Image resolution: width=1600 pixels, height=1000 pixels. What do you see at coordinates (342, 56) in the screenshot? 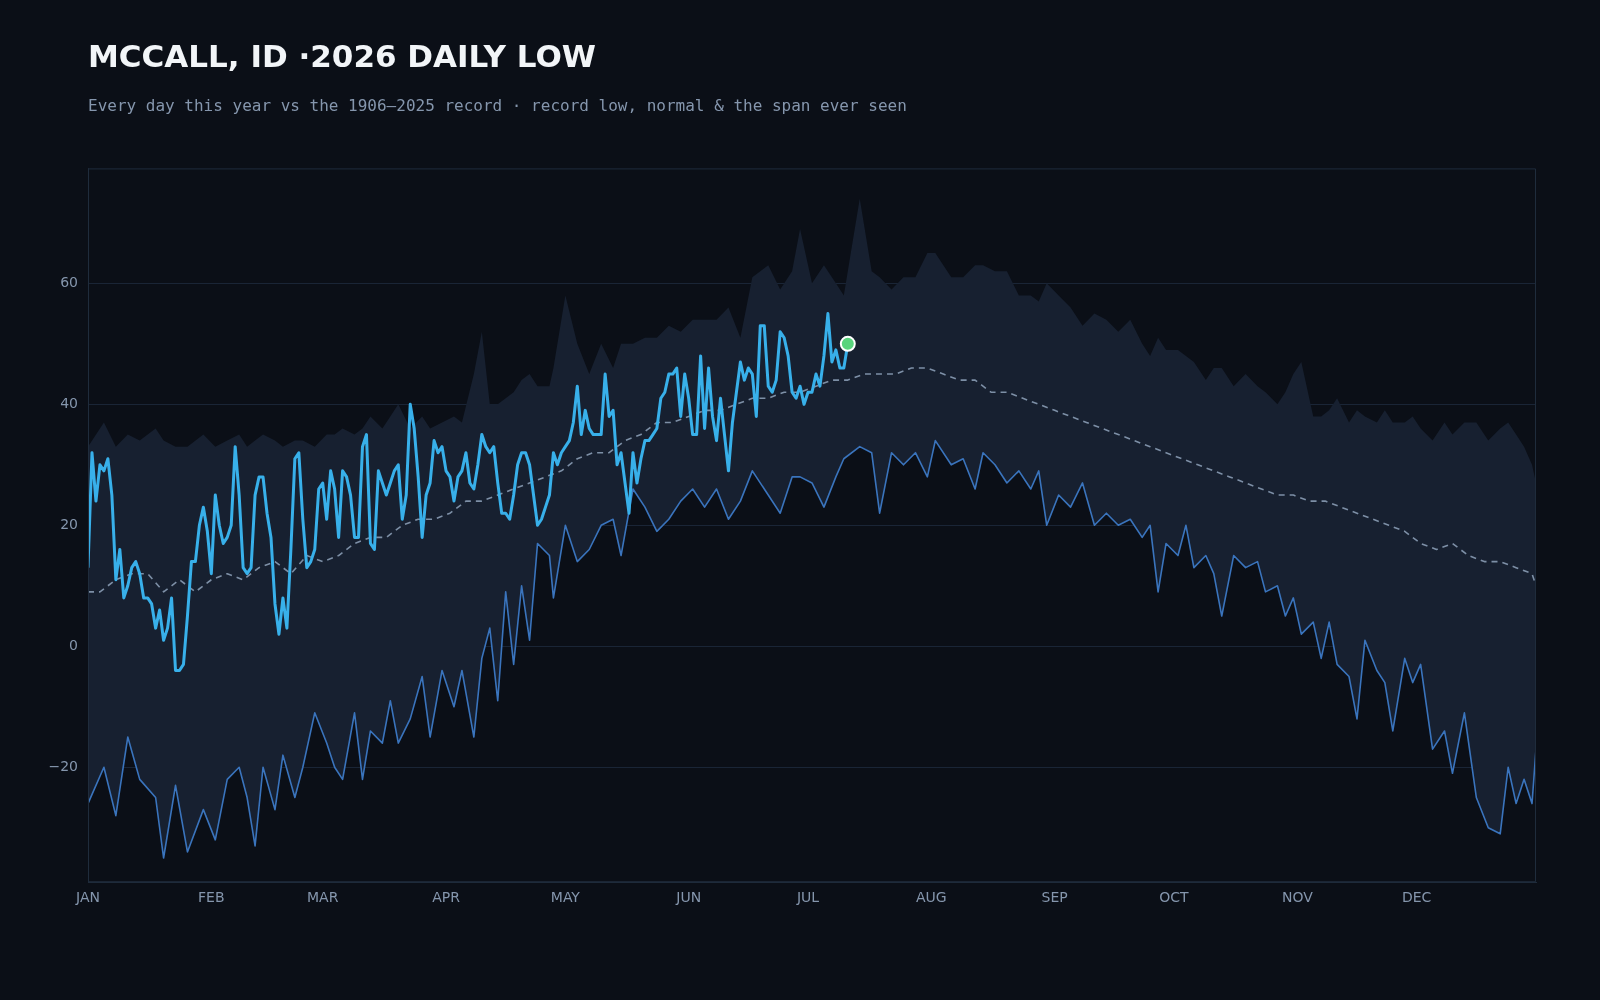
I see `chart-title: MCCALL, ID ·2026 DAILY LOW` at bounding box center [342, 56].